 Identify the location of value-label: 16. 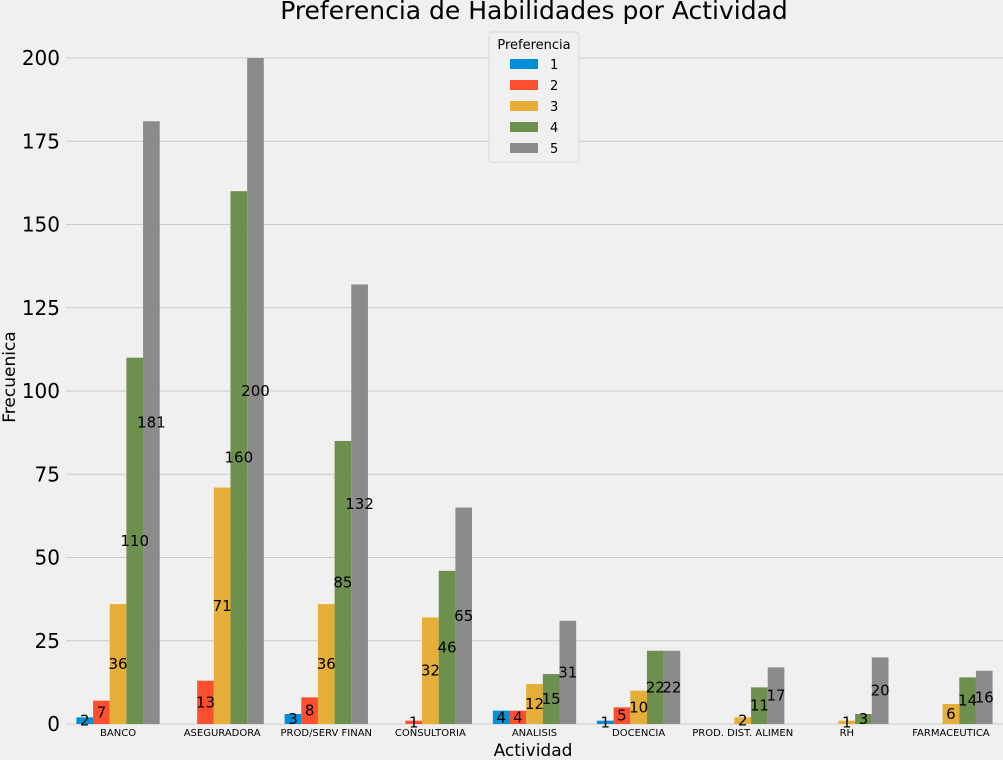
(984, 697).